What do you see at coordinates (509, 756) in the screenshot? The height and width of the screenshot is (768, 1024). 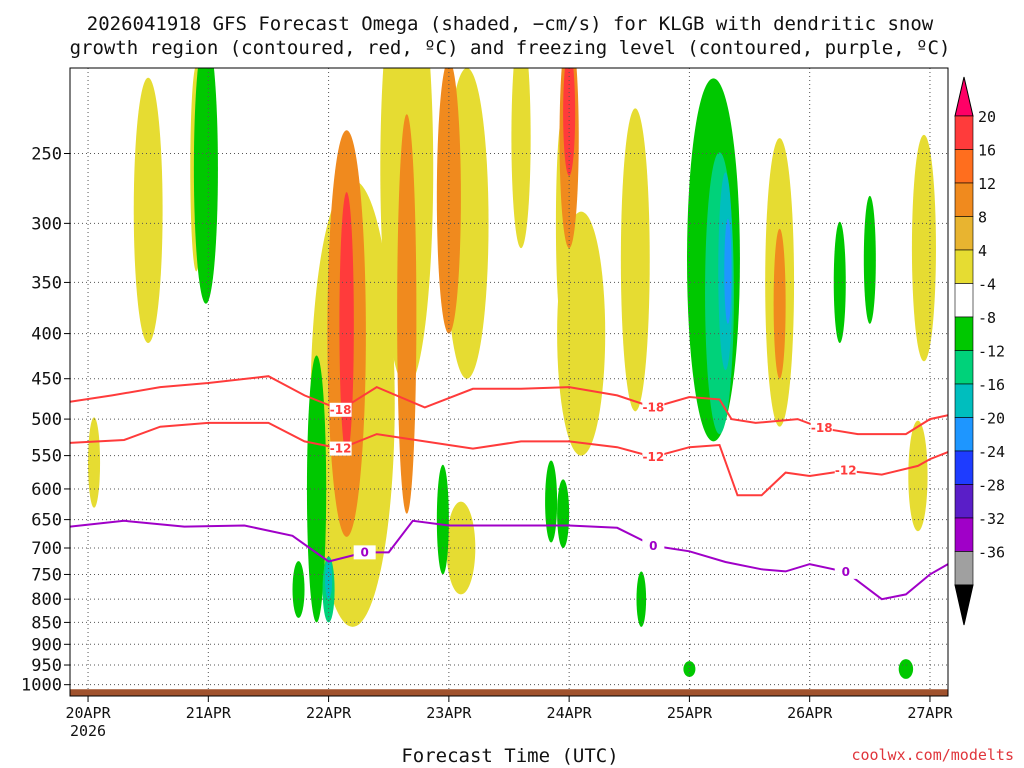 I see `x-axis-title: Forecast Time (UTC)` at bounding box center [509, 756].